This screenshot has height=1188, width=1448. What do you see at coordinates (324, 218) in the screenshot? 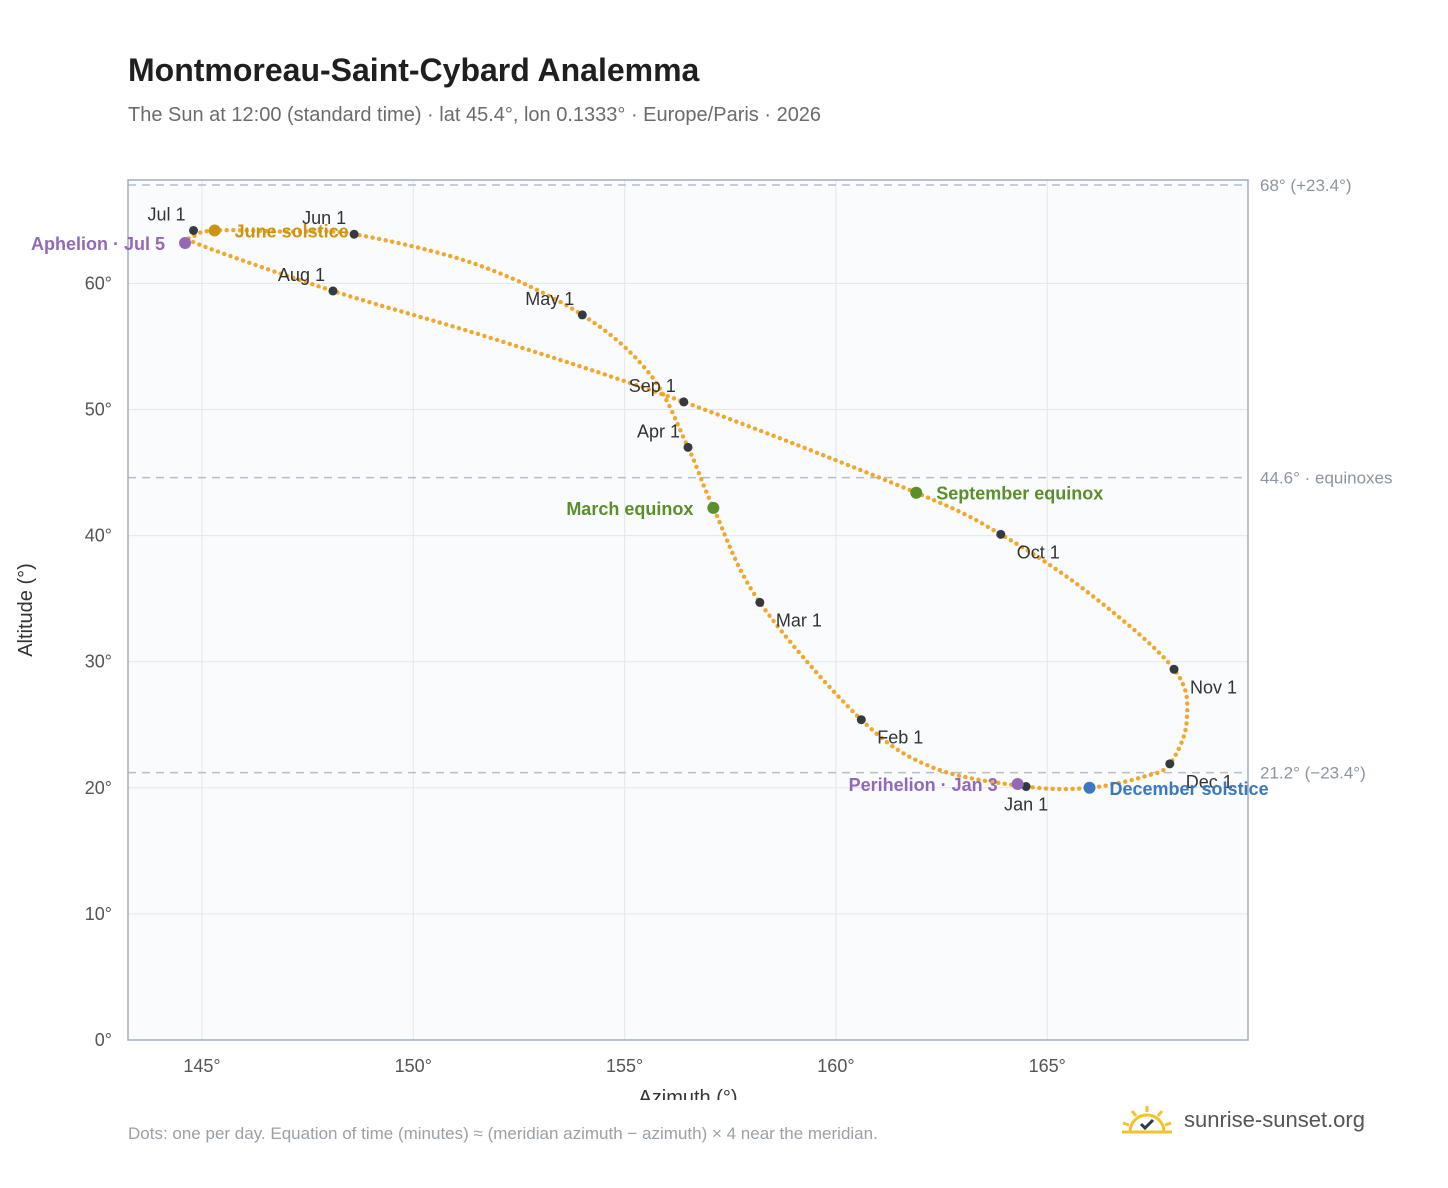
I see `month-label: Jun 1` at bounding box center [324, 218].